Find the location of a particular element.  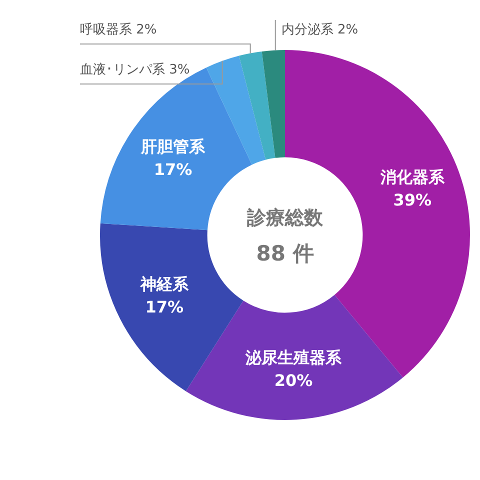

text: 88 件 is located at coordinates (285, 253).